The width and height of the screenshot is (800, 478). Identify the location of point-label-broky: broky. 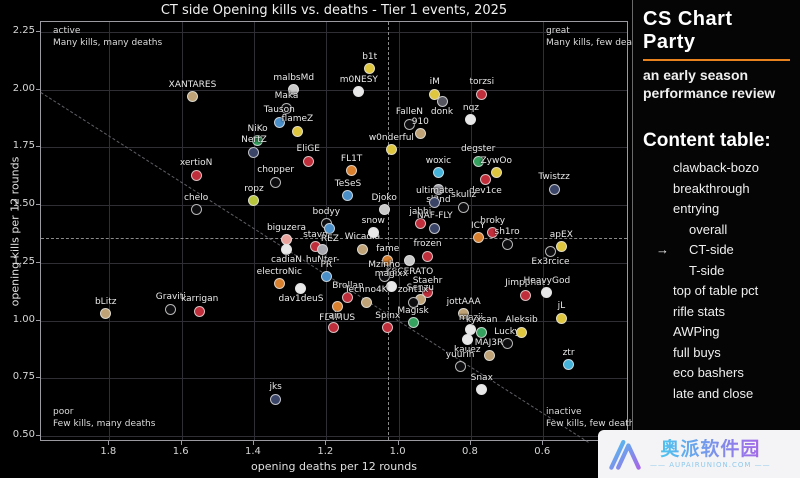
(493, 220).